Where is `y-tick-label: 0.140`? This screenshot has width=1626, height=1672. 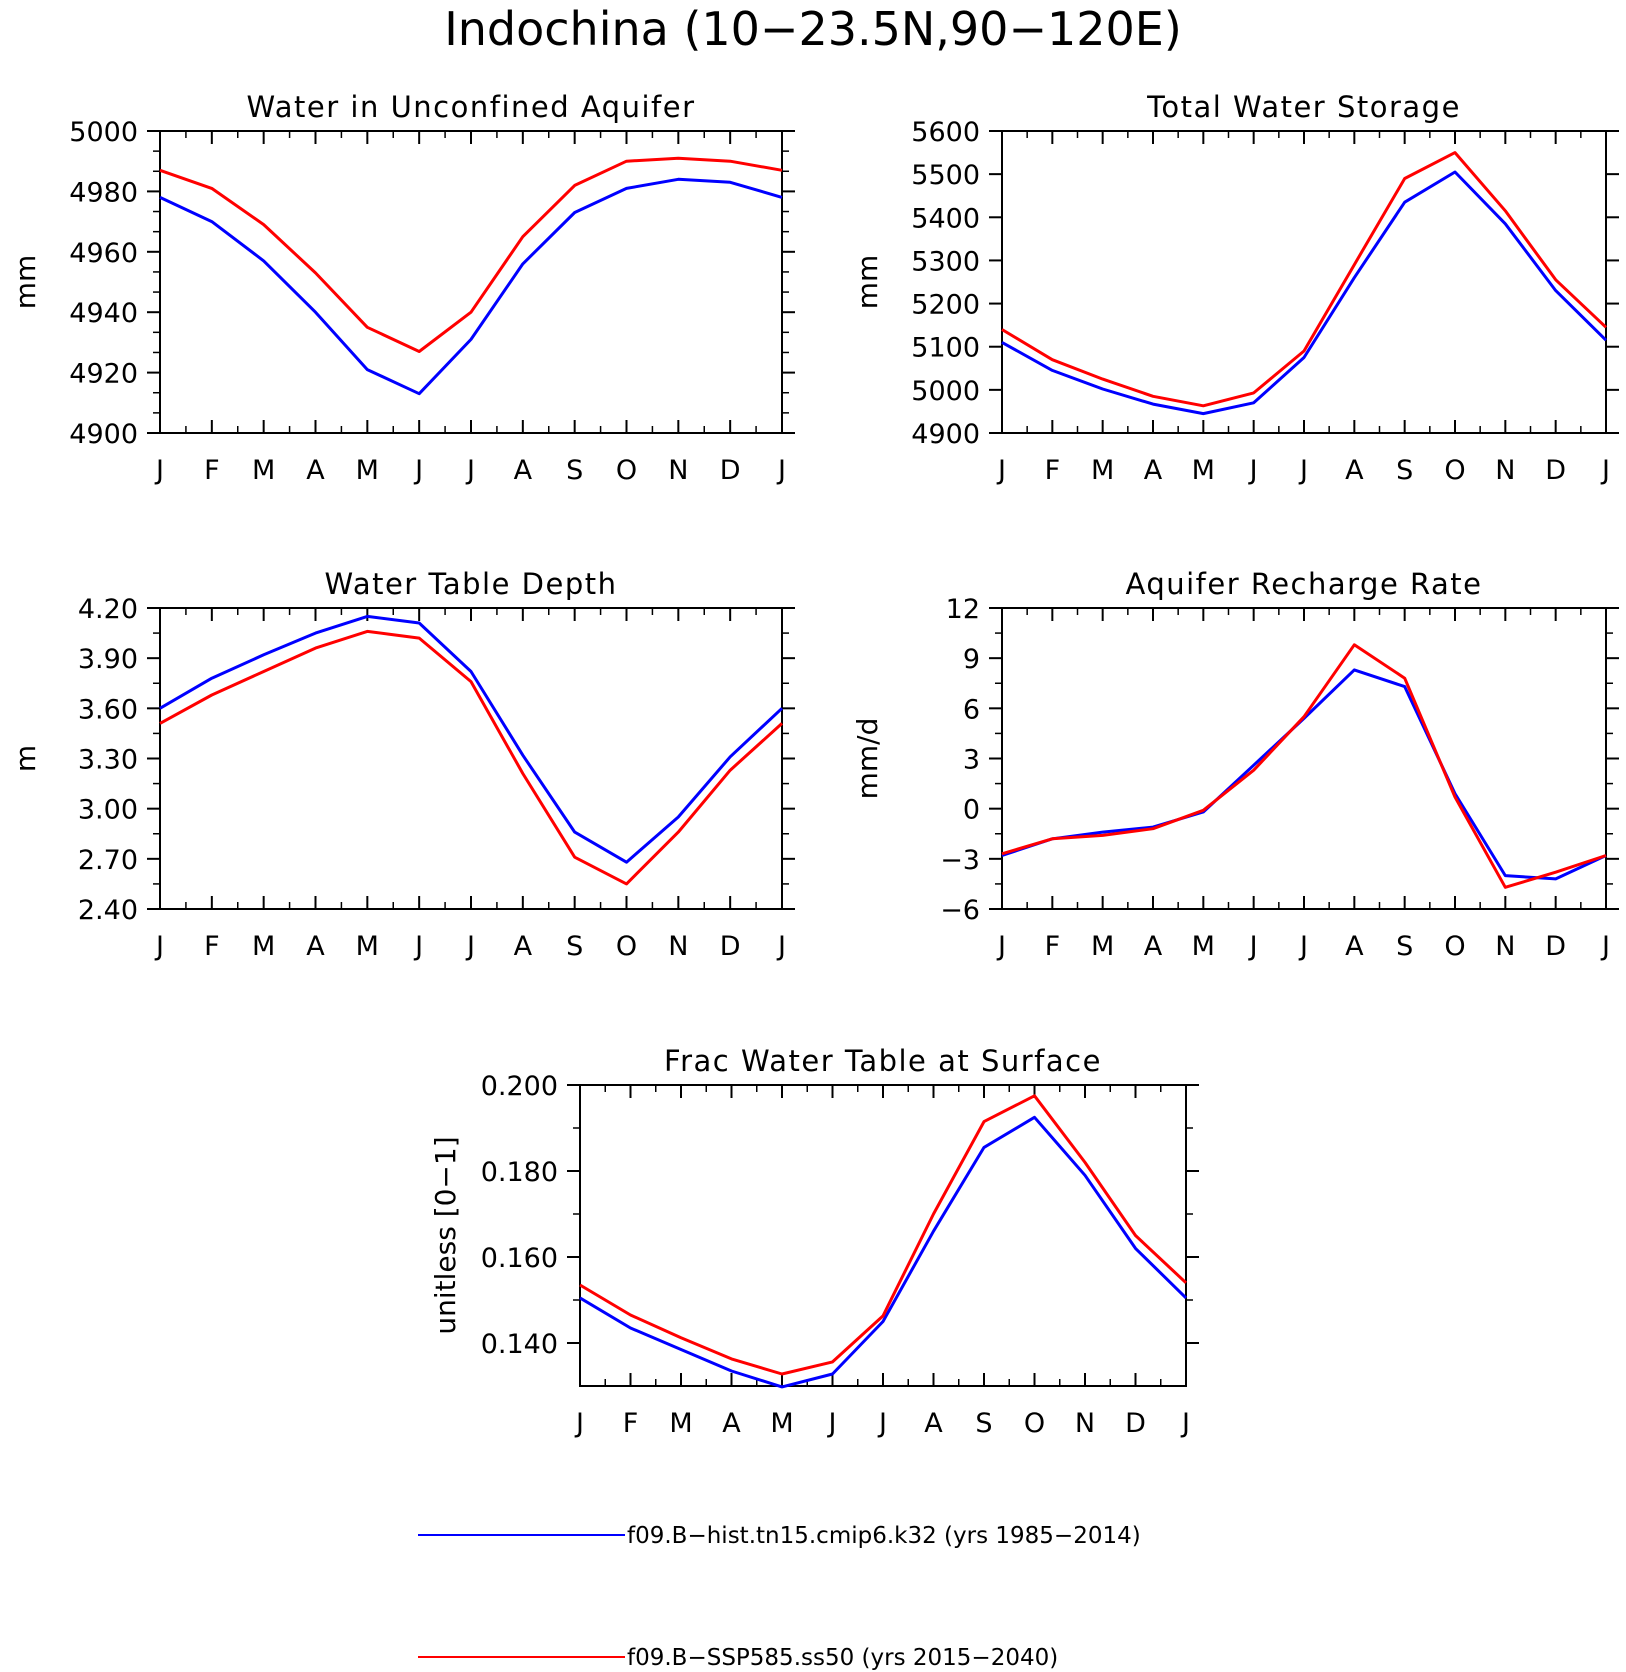
y-tick-label: 0.140 is located at coordinates (519, 1344).